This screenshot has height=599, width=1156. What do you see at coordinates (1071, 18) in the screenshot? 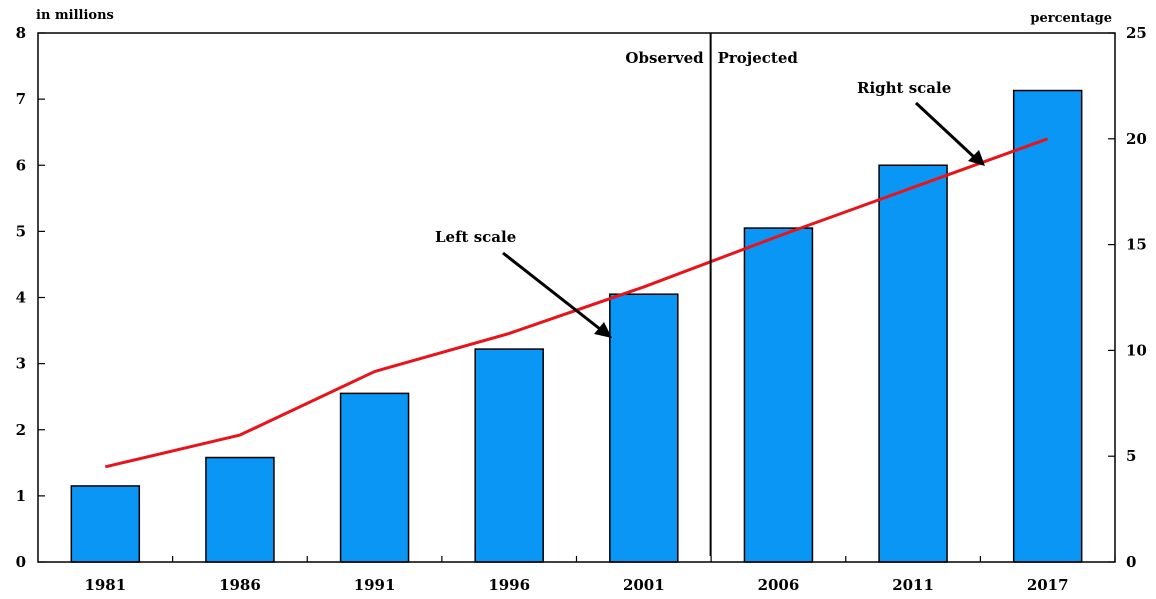
I see `right-axis-title: percentage` at bounding box center [1071, 18].